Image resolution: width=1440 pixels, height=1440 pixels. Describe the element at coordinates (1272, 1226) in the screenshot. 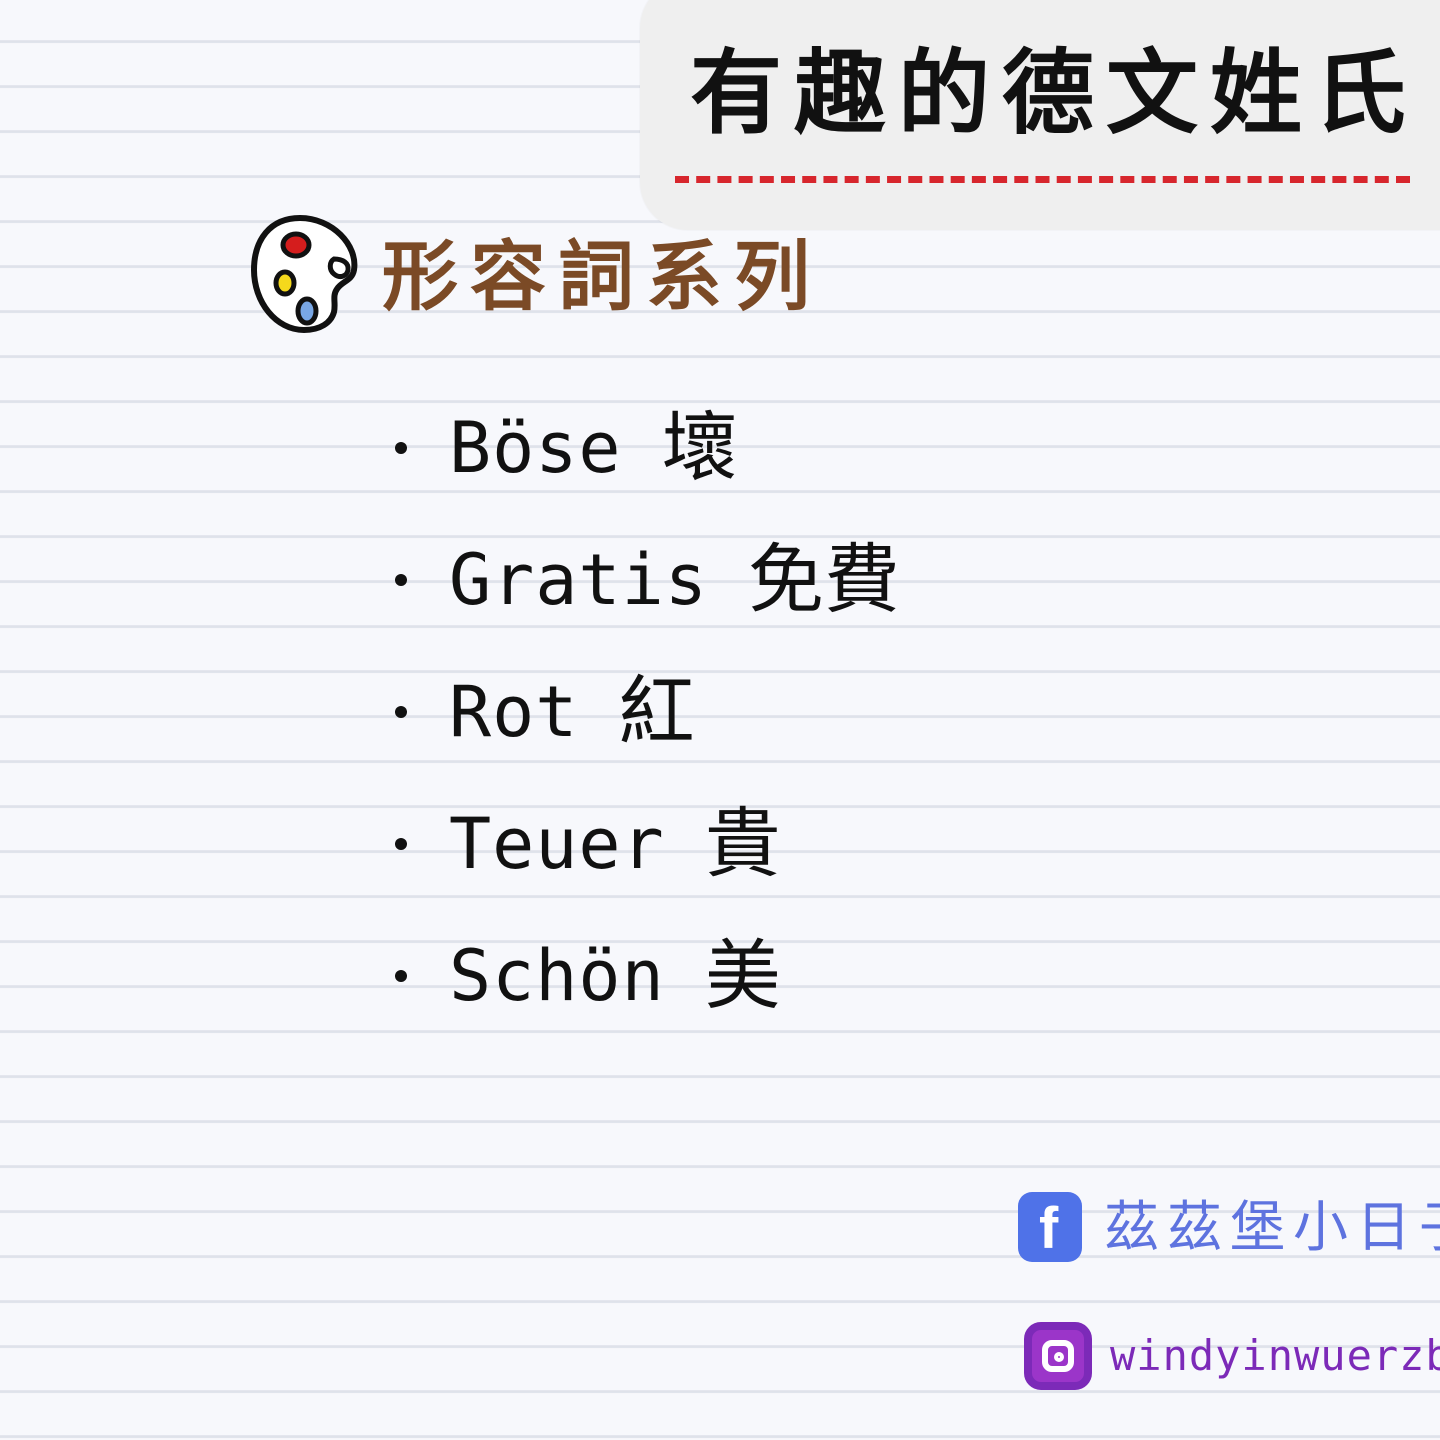

I see `facebook-page-name: 茲茲堡小日子` at that location.